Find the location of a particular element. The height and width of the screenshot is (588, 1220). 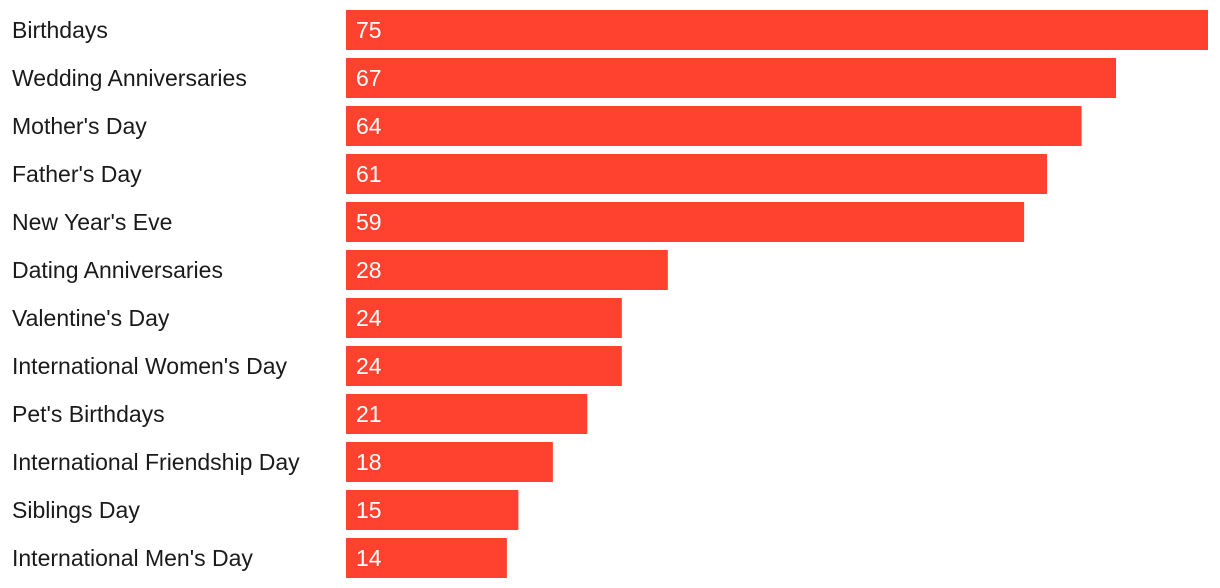

value-label: 14 is located at coordinates (369, 558).